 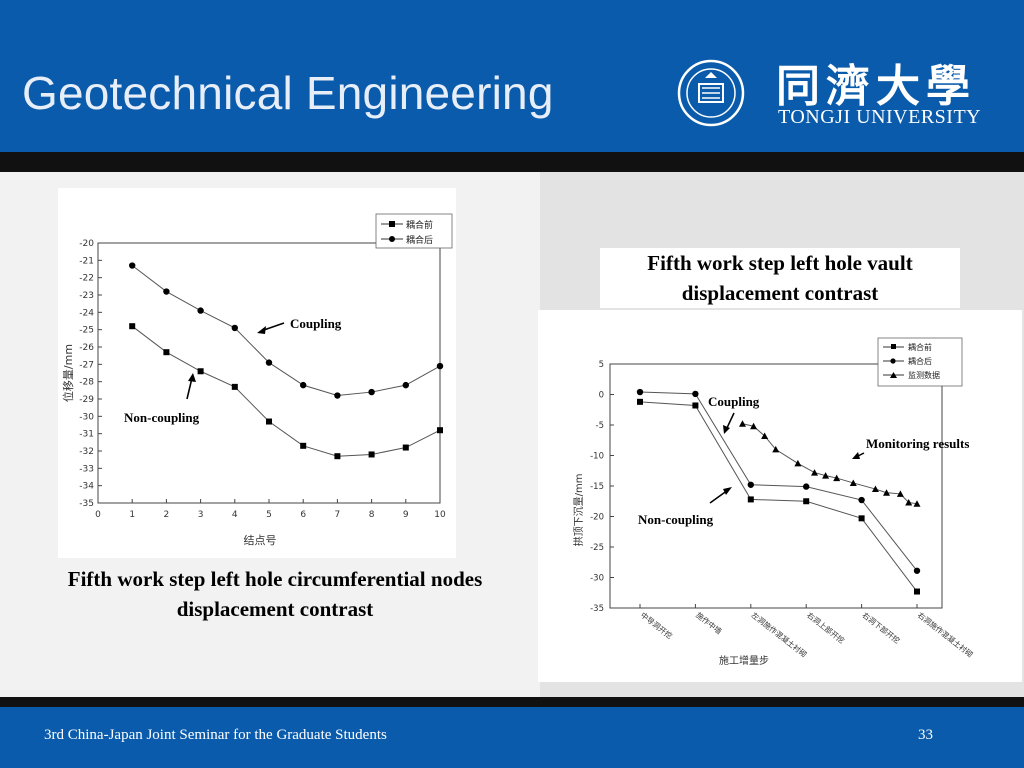 I want to click on chart-axes-frame, so click(x=269, y=373).